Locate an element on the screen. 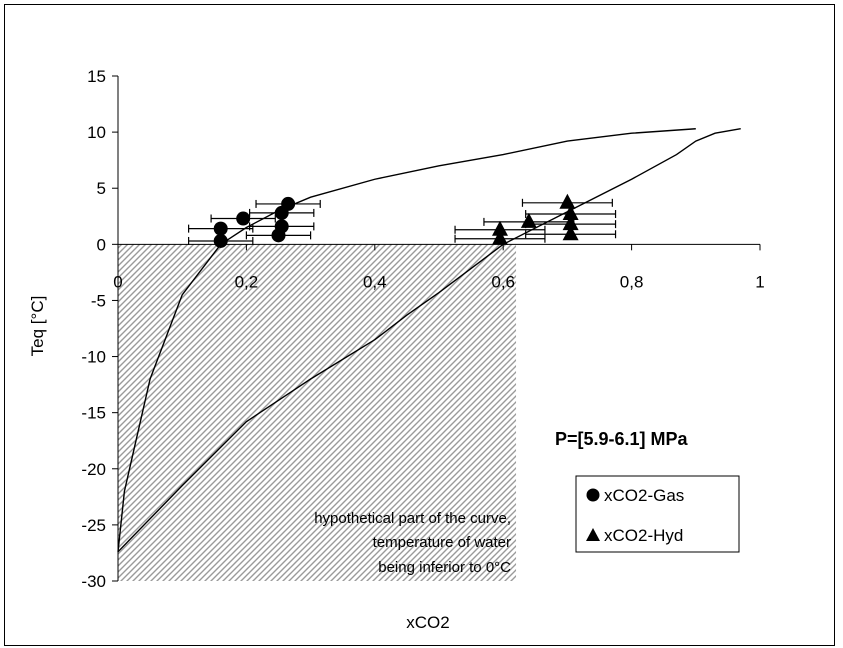 The width and height of the screenshot is (843, 648). y-axis-label: Teq [°C] is located at coordinates (37, 326).